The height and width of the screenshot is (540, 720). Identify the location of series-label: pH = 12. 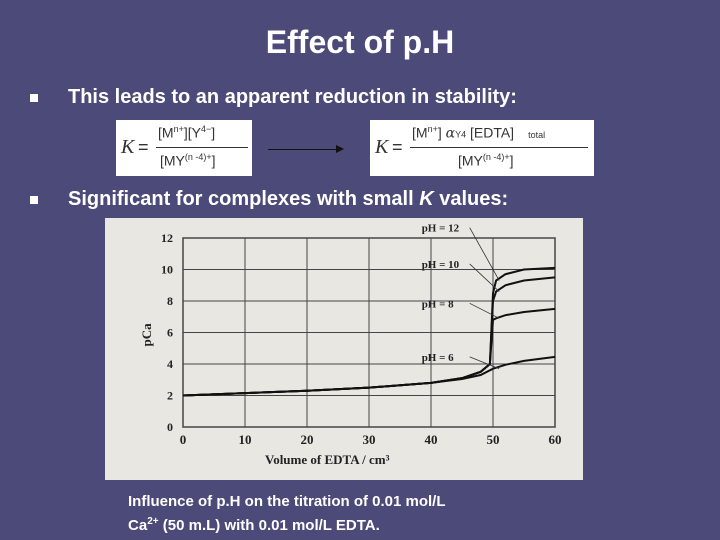
(441, 229).